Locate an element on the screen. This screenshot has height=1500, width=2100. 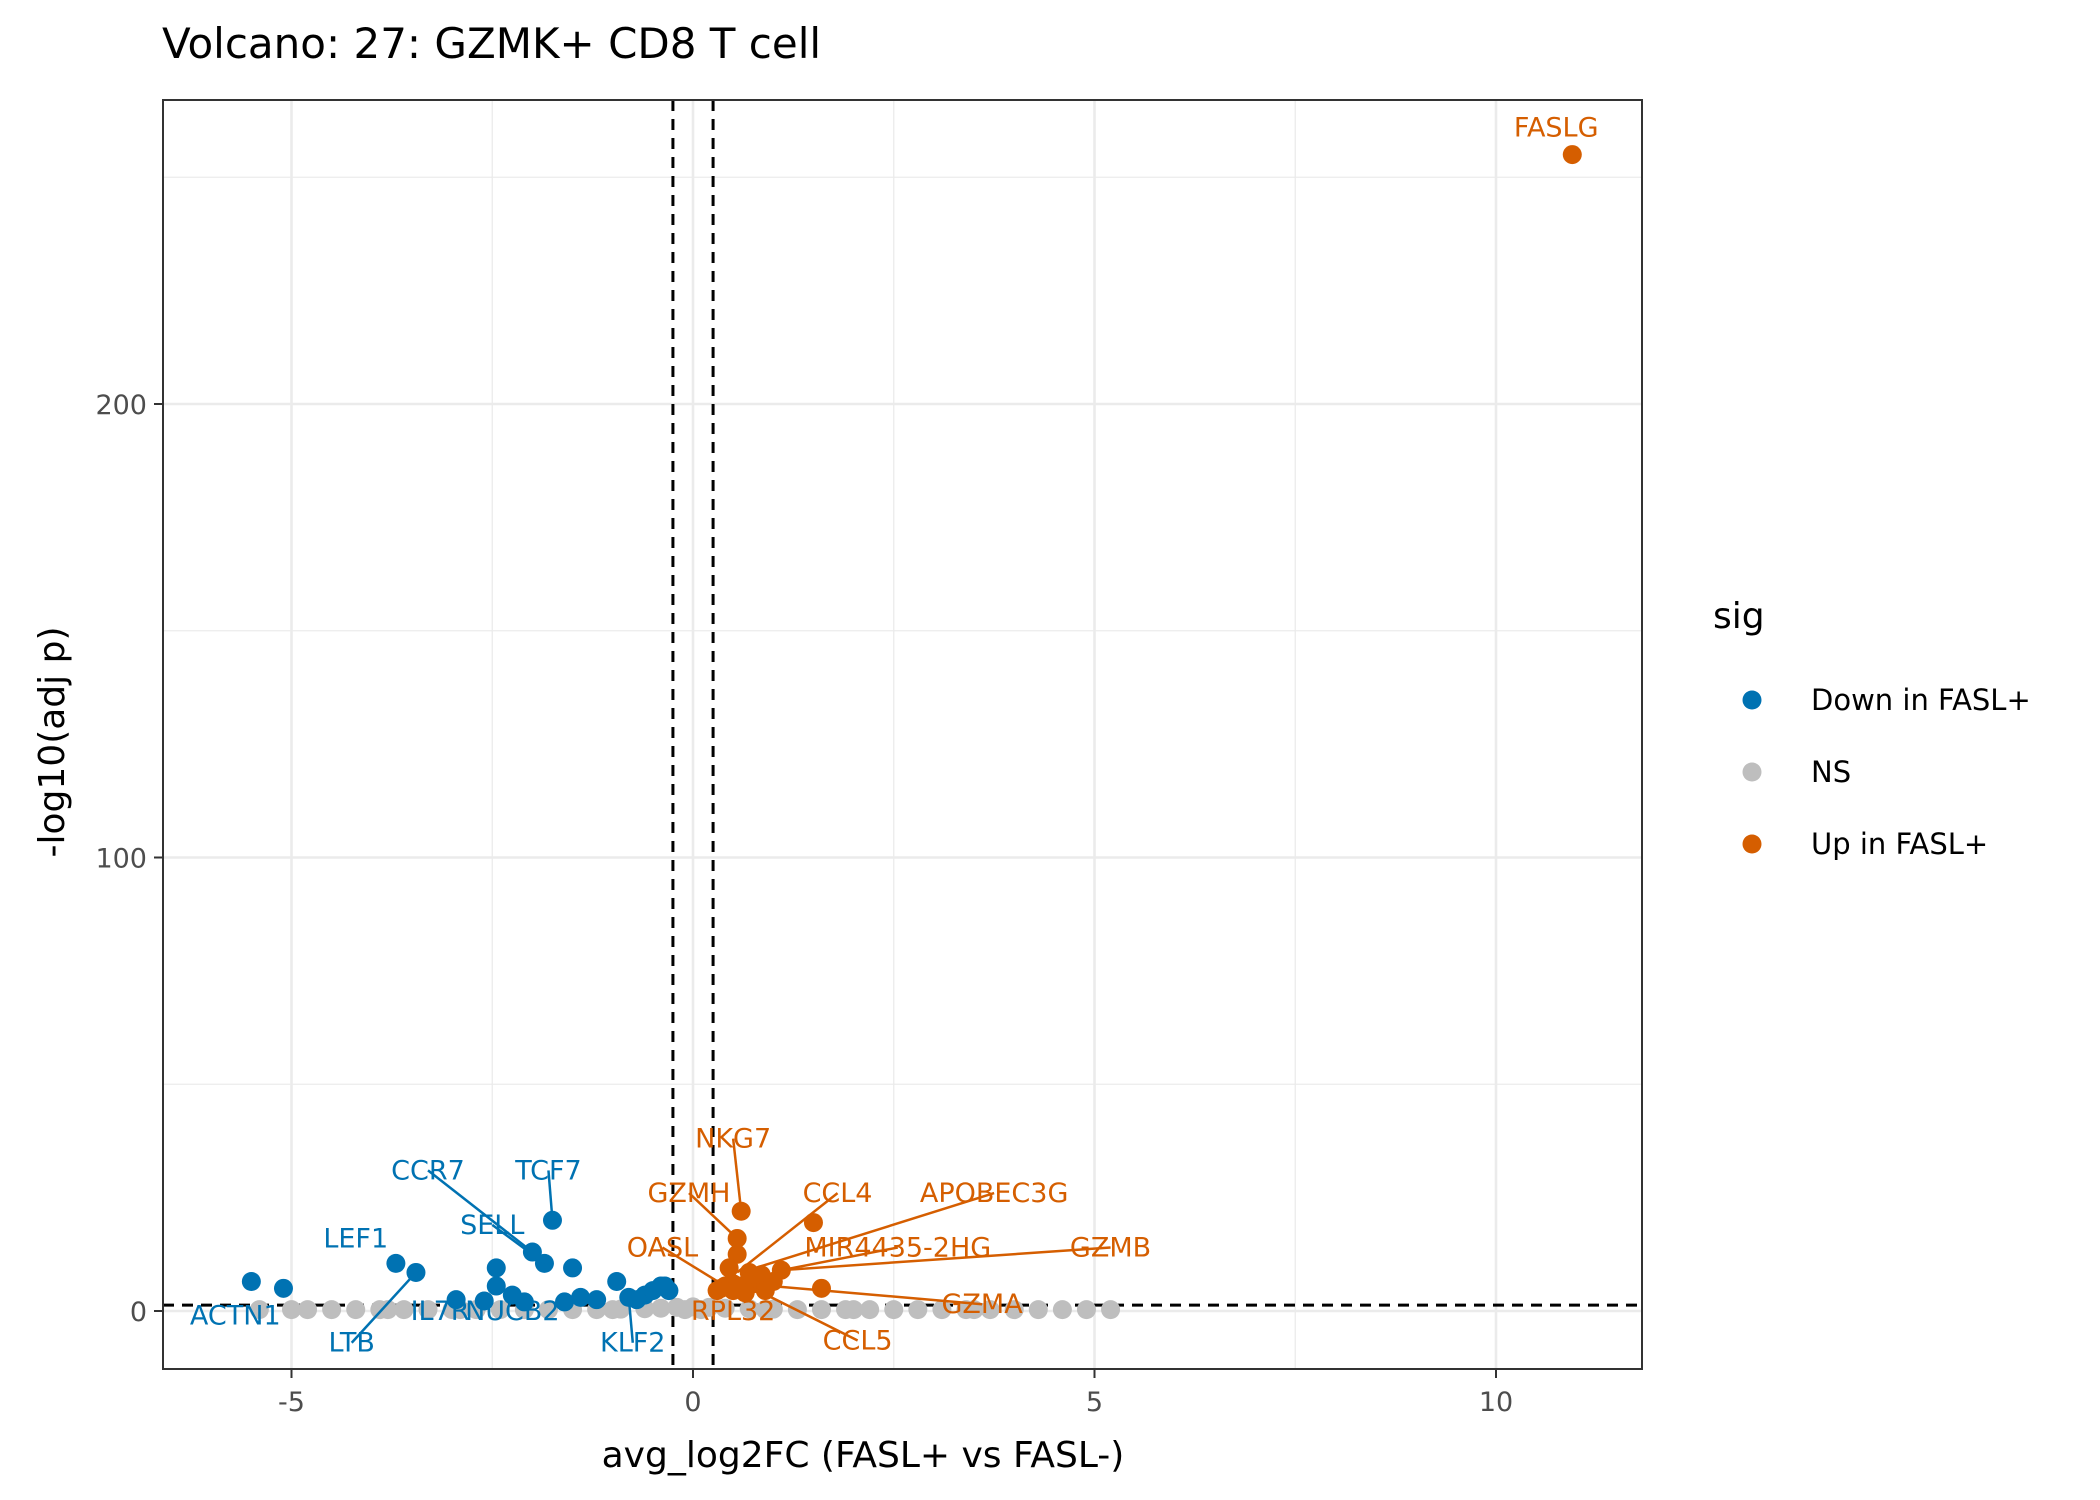
legend-key-down is located at coordinates (1752, 700).